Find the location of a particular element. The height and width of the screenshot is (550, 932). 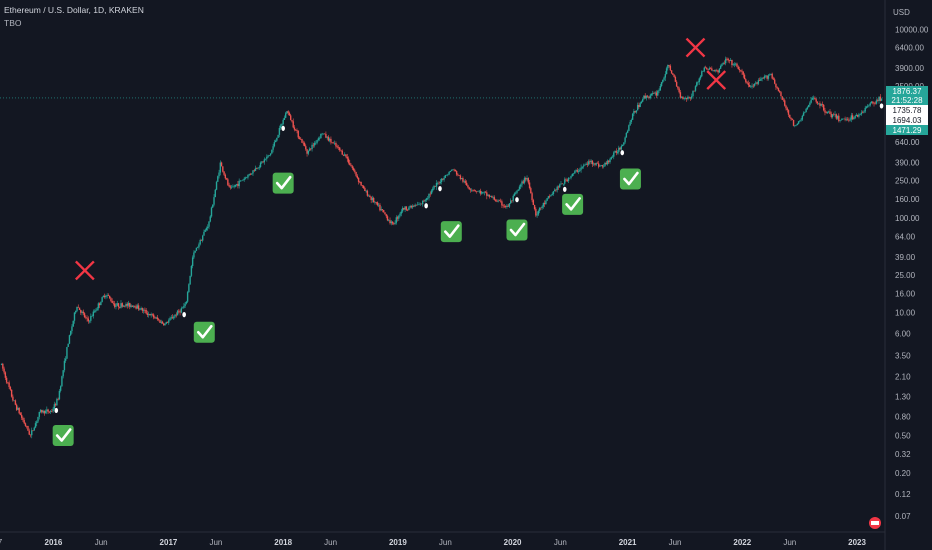

y-tick-label: 6400.00 is located at coordinates (909, 48).